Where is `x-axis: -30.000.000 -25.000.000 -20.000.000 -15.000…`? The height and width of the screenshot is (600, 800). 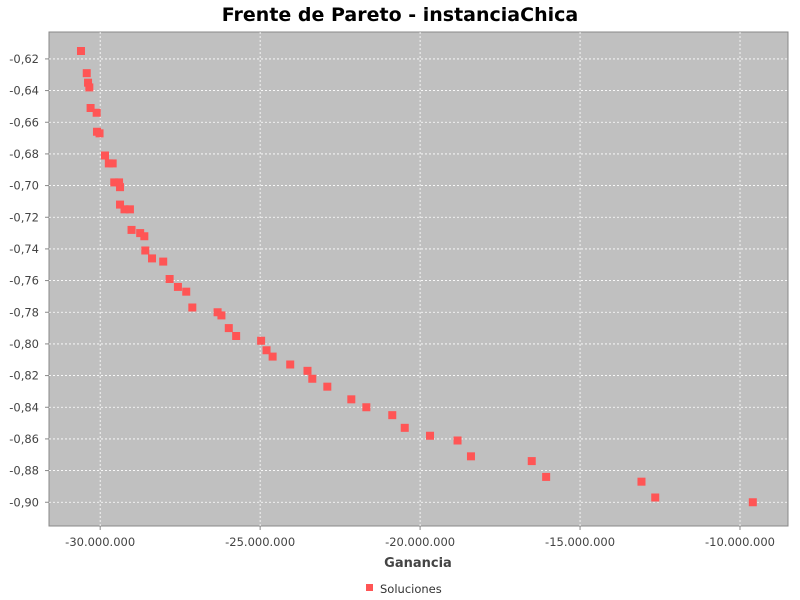 x-axis: -30.000.000 -25.000.000 -20.000.000 -15.000… is located at coordinates (420, 537).